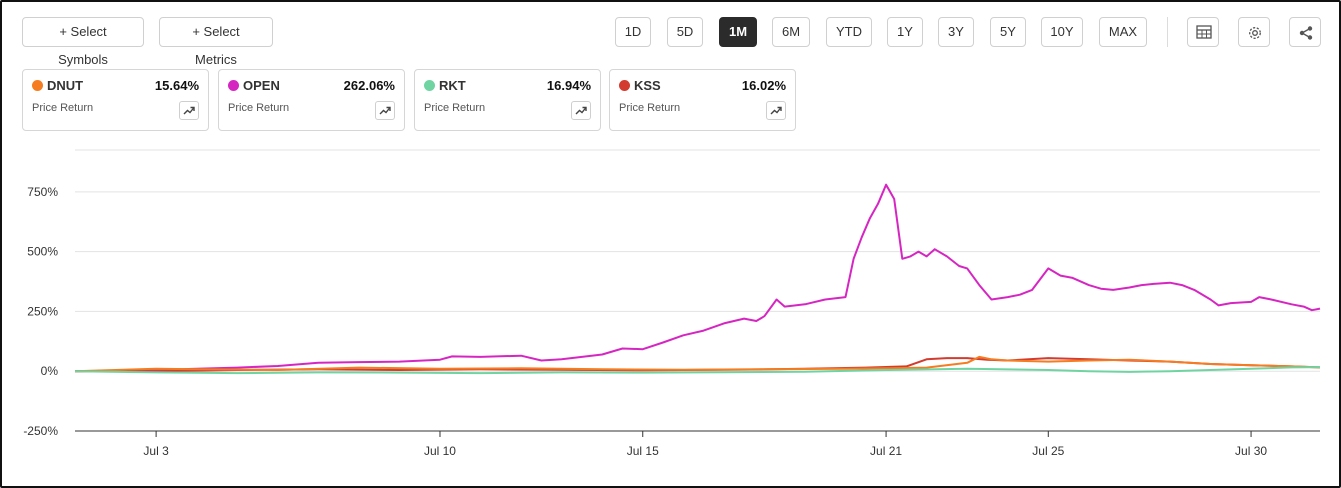 The width and height of the screenshot is (1341, 488). I want to click on select-metrics-button: + Select Metrics, so click(216, 42).